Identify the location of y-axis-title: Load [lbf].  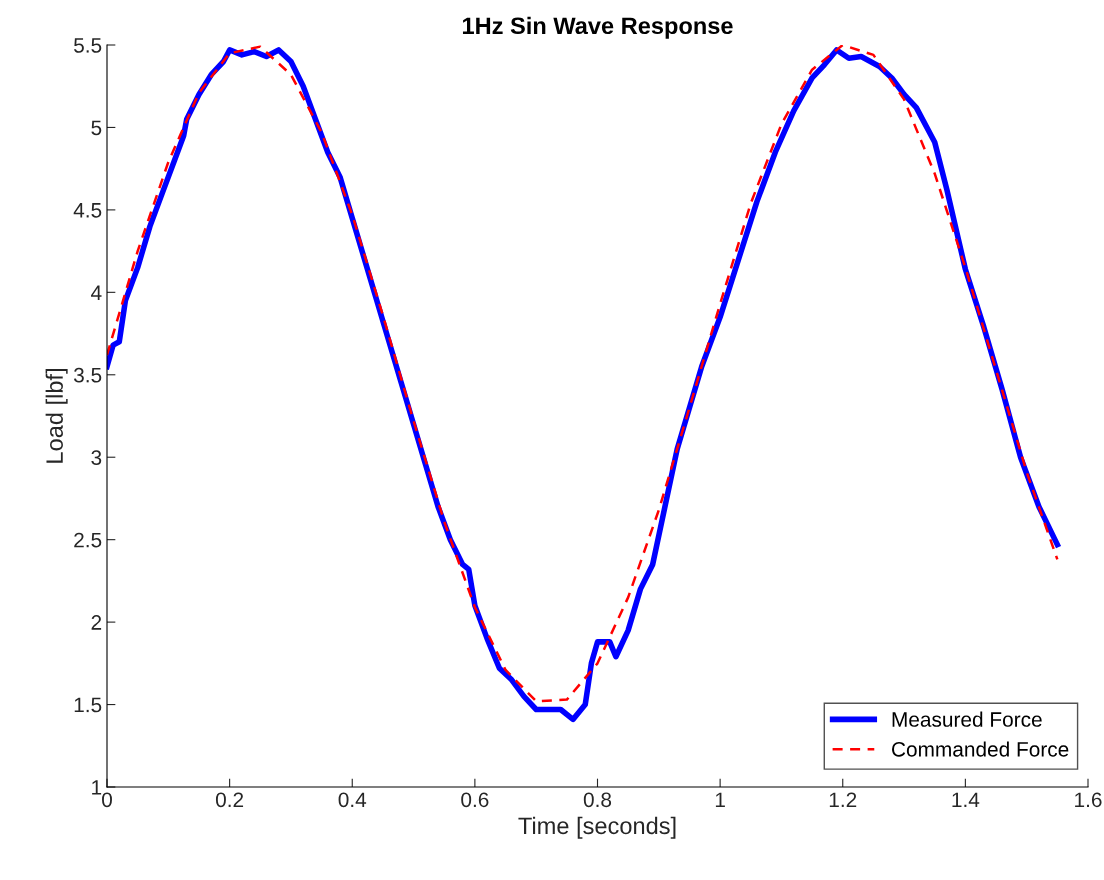
(56, 416).